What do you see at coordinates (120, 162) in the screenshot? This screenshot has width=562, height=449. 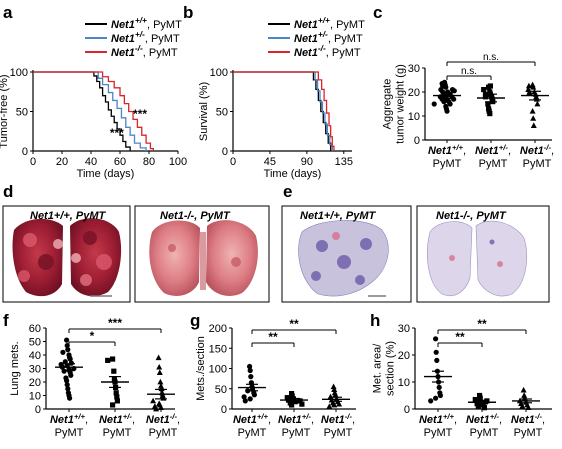 I see `x-tick-label-a: 60` at bounding box center [120, 162].